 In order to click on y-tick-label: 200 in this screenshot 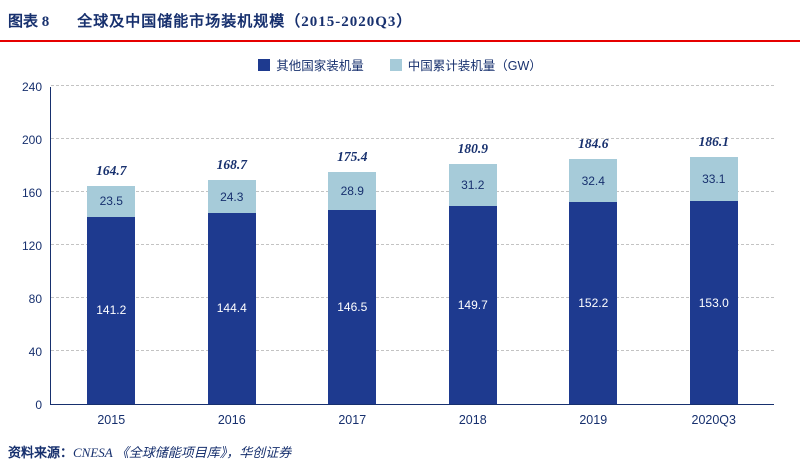, I will do `click(31, 140)`.